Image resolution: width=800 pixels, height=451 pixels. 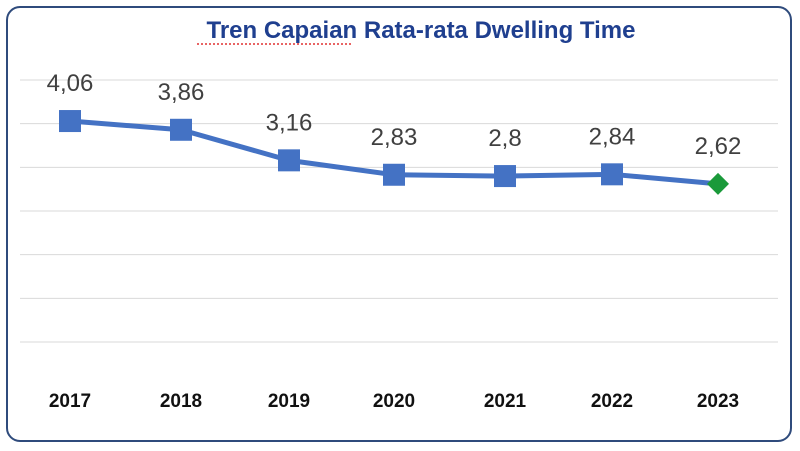 What do you see at coordinates (394, 137) in the screenshot?
I see `data-label: 2,83` at bounding box center [394, 137].